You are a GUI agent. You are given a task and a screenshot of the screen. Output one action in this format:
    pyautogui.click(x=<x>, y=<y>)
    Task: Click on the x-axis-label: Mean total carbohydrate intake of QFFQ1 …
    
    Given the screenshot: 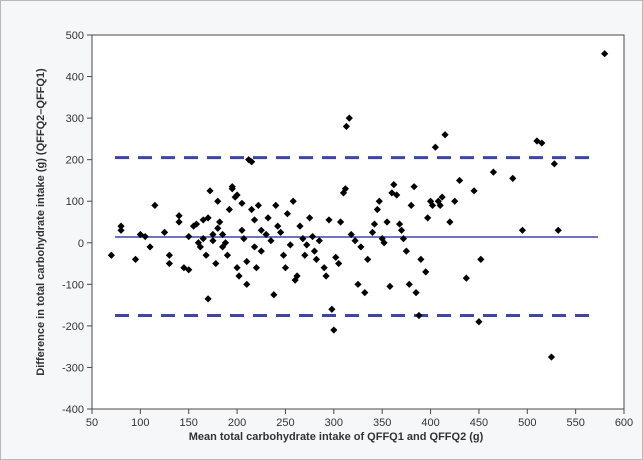 What is the action you would take?
    pyautogui.click(x=336, y=437)
    